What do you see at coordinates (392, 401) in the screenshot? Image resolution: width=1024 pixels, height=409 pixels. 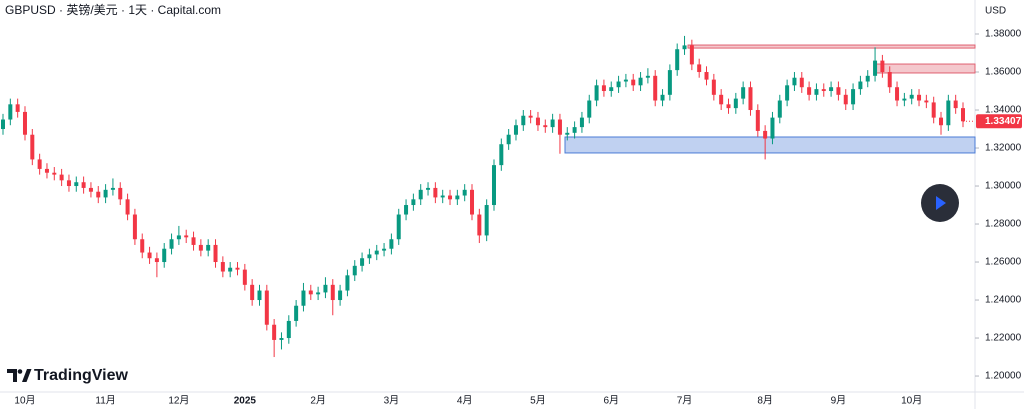 I see `x-tick-label: 3月` at bounding box center [392, 401].